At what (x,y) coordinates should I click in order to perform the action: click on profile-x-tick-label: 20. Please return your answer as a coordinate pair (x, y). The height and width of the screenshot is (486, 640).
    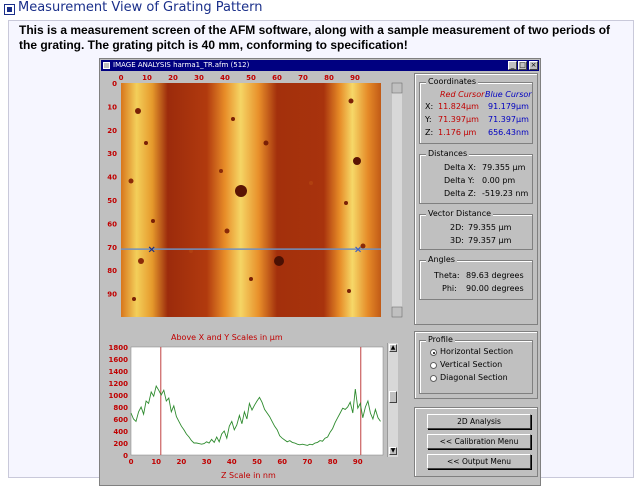
    Looking at the image, I should click on (182, 462).